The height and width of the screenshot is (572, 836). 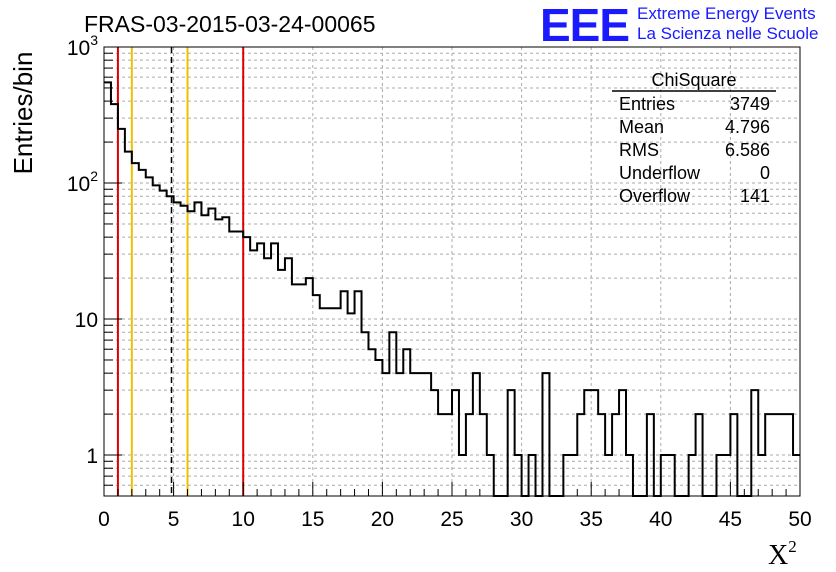 What do you see at coordinates (728, 33) in the screenshot?
I see `eee-logo-line2: La Scienza nelle Scuole` at bounding box center [728, 33].